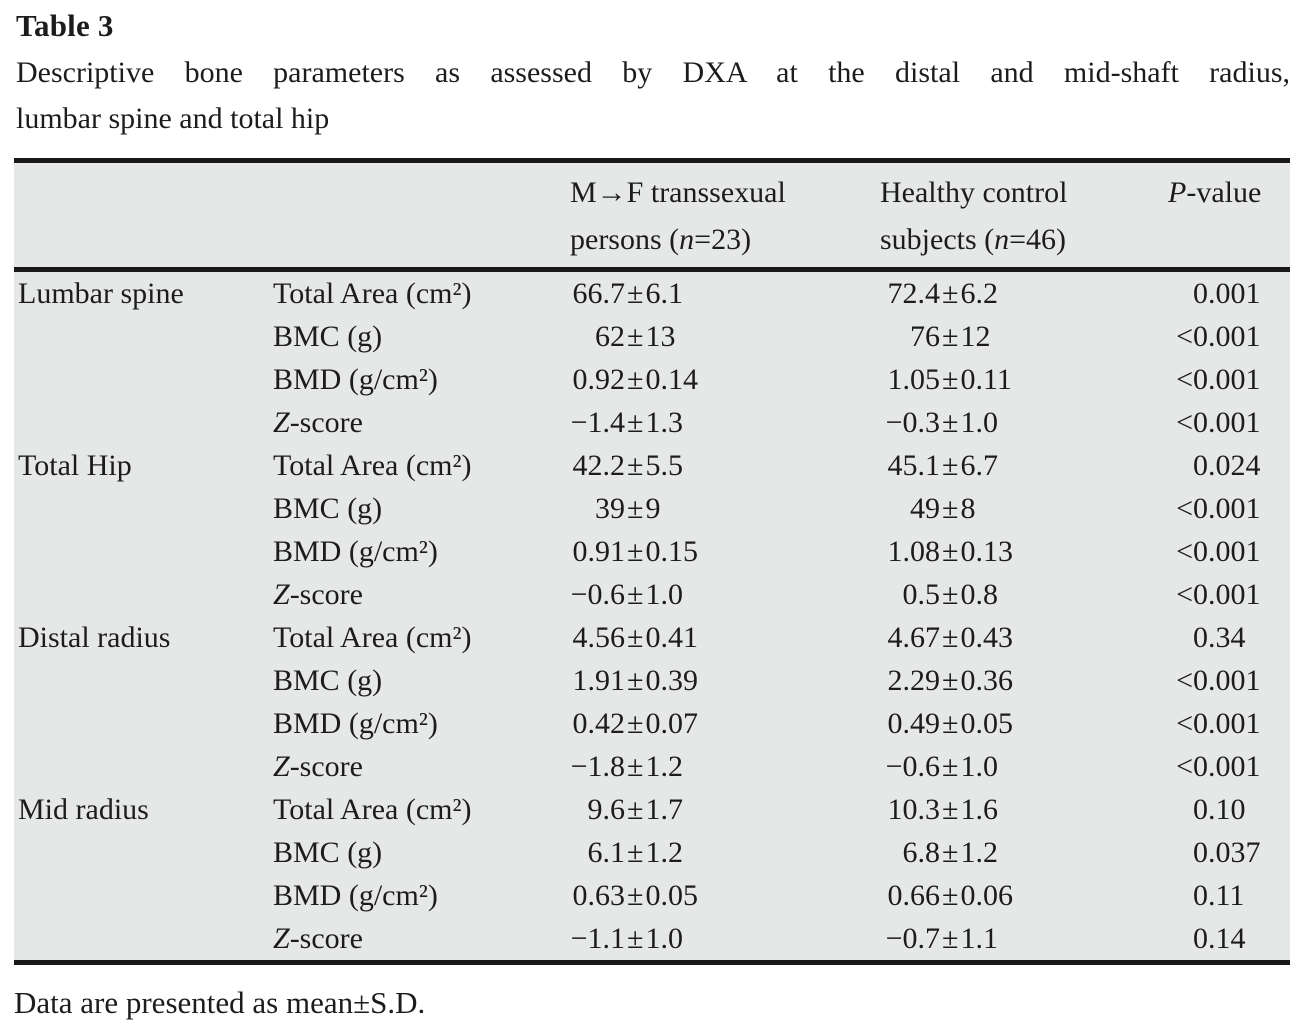 The height and width of the screenshot is (1034, 1304). What do you see at coordinates (725, 422) in the screenshot?
I see `m2f-value-cell: −1.4±1.3` at bounding box center [725, 422].